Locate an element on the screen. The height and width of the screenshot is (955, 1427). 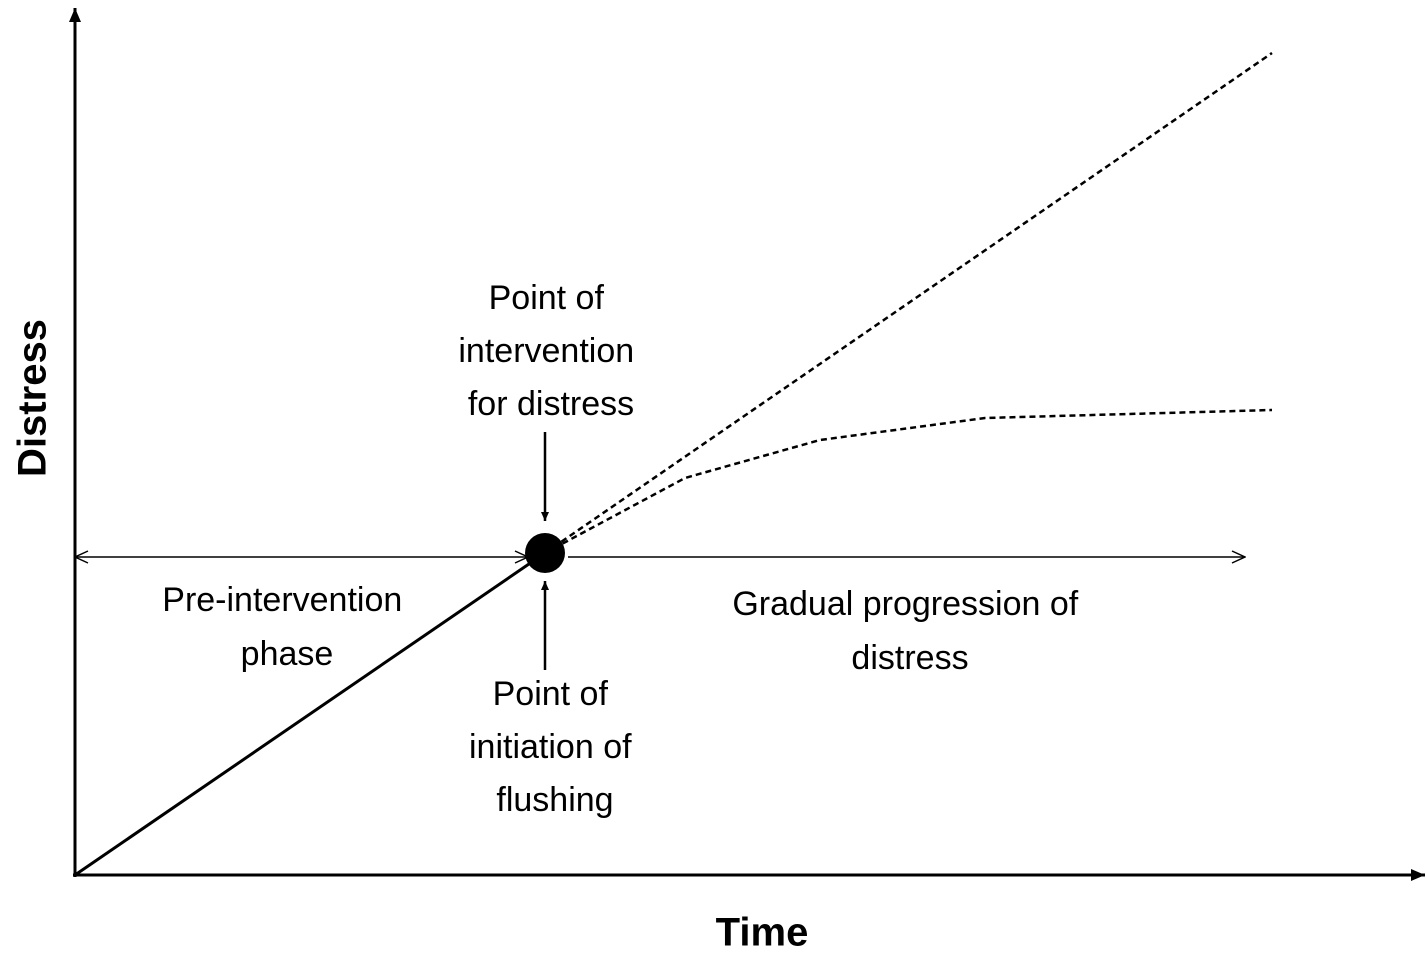
annotation-line: initiation of is located at coordinates (550, 747).